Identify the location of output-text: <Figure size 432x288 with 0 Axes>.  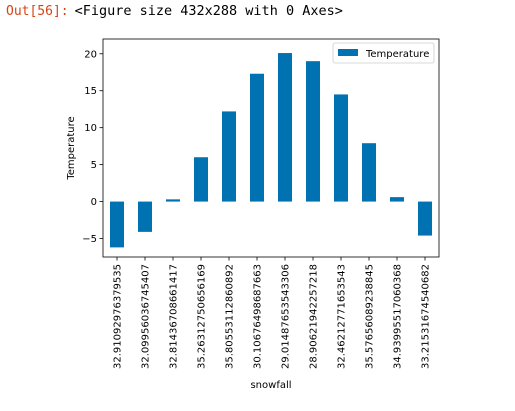
(208, 11).